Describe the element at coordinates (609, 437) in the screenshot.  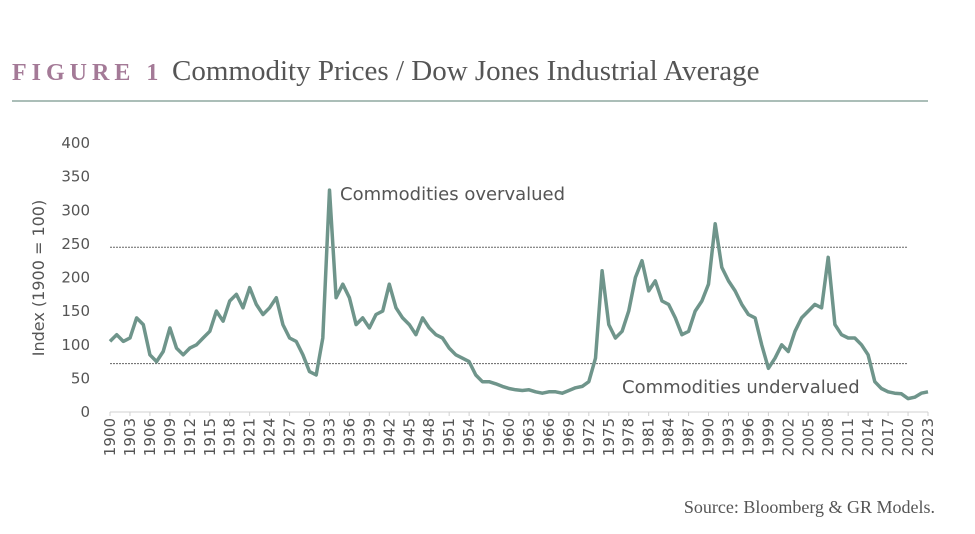
I see `x-tick-label: 1975` at that location.